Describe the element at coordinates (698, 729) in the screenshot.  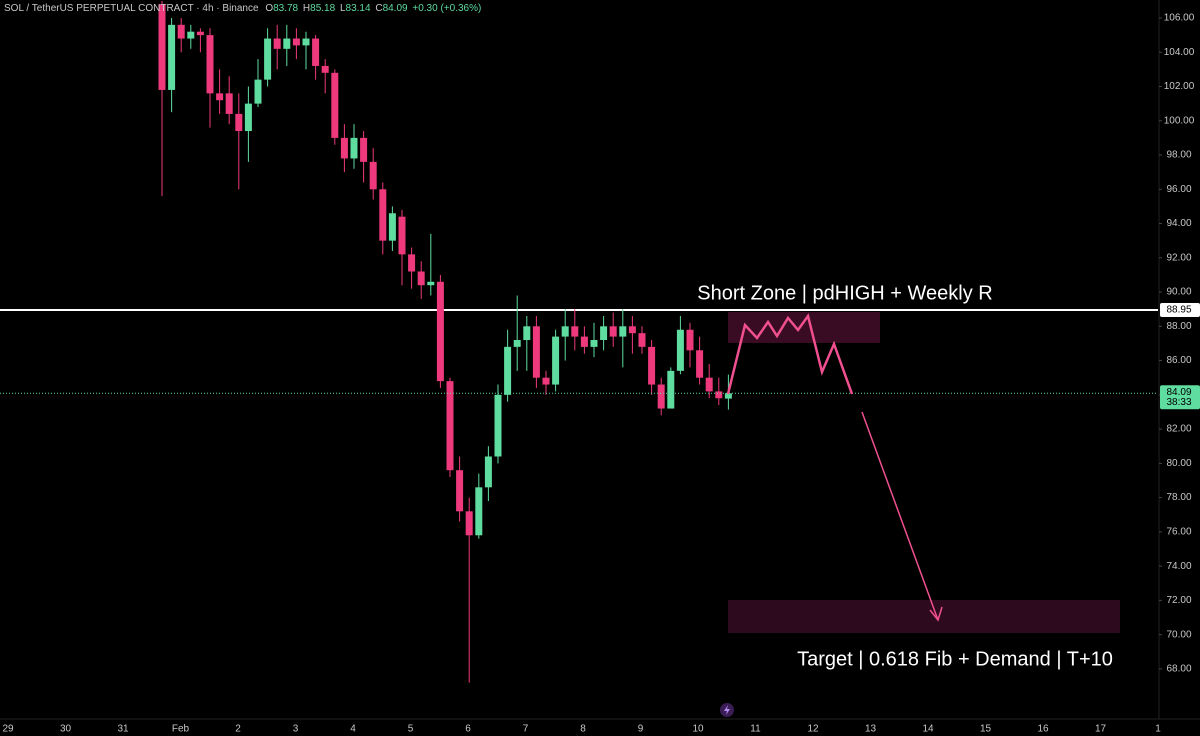
I see `x-tick-label: 10` at that location.